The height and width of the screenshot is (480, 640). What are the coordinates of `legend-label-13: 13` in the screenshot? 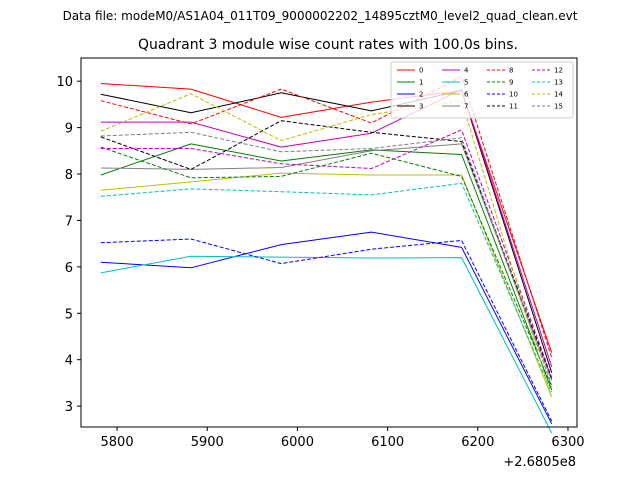 It's located at (558, 83).